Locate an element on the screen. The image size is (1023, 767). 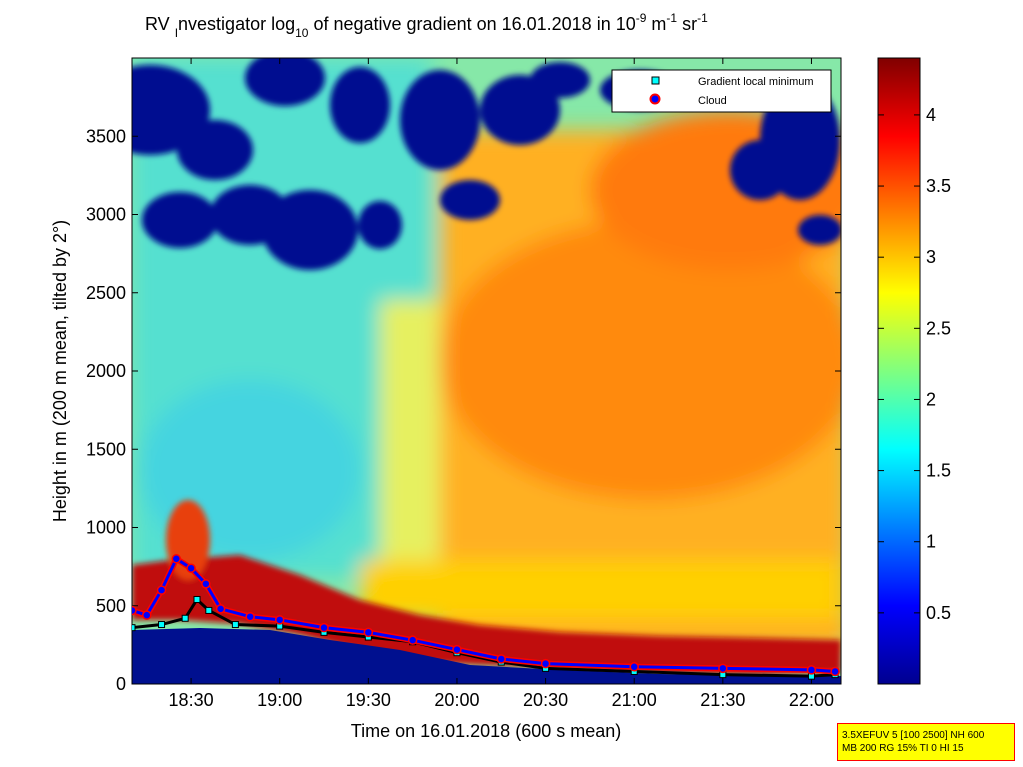
y-tick-label: 500 is located at coordinates (111, 606).